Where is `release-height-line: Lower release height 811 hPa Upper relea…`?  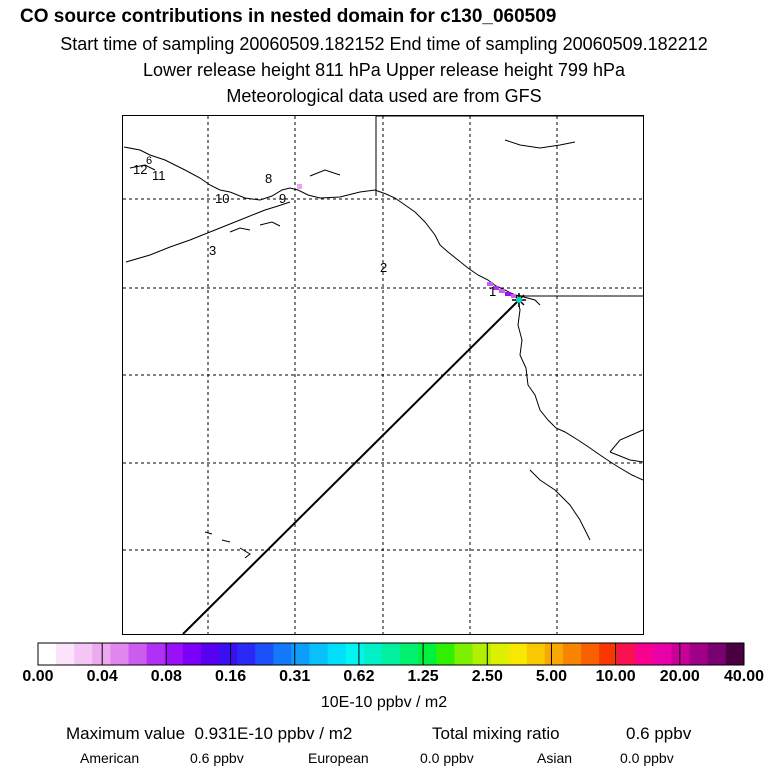 release-height-line: Lower release height 811 hPa Upper relea… is located at coordinates (383, 70).